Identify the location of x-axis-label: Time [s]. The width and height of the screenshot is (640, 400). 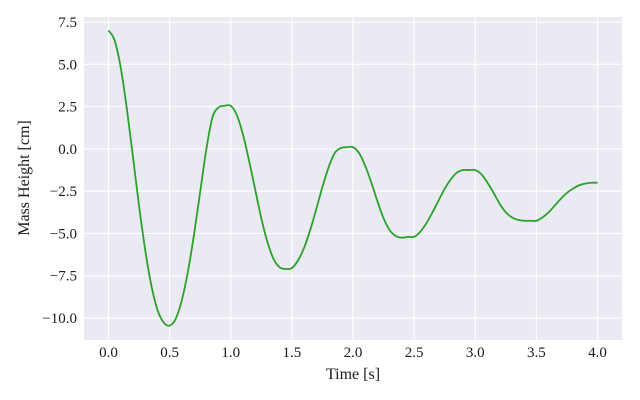
(353, 374).